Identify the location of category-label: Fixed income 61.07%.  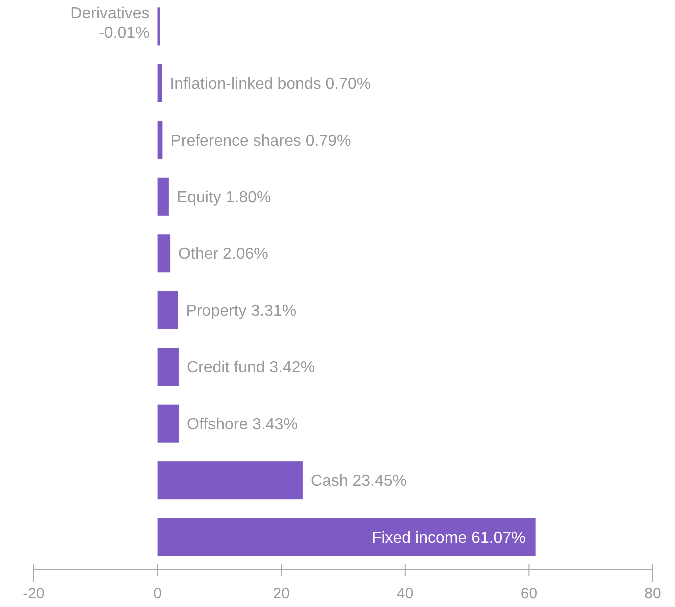
(449, 538).